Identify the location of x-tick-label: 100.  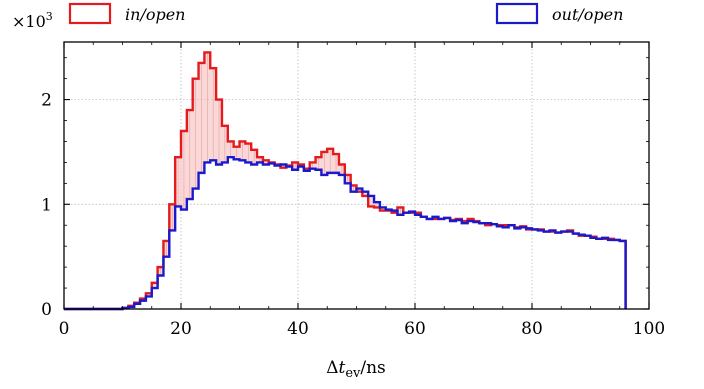
(649, 329).